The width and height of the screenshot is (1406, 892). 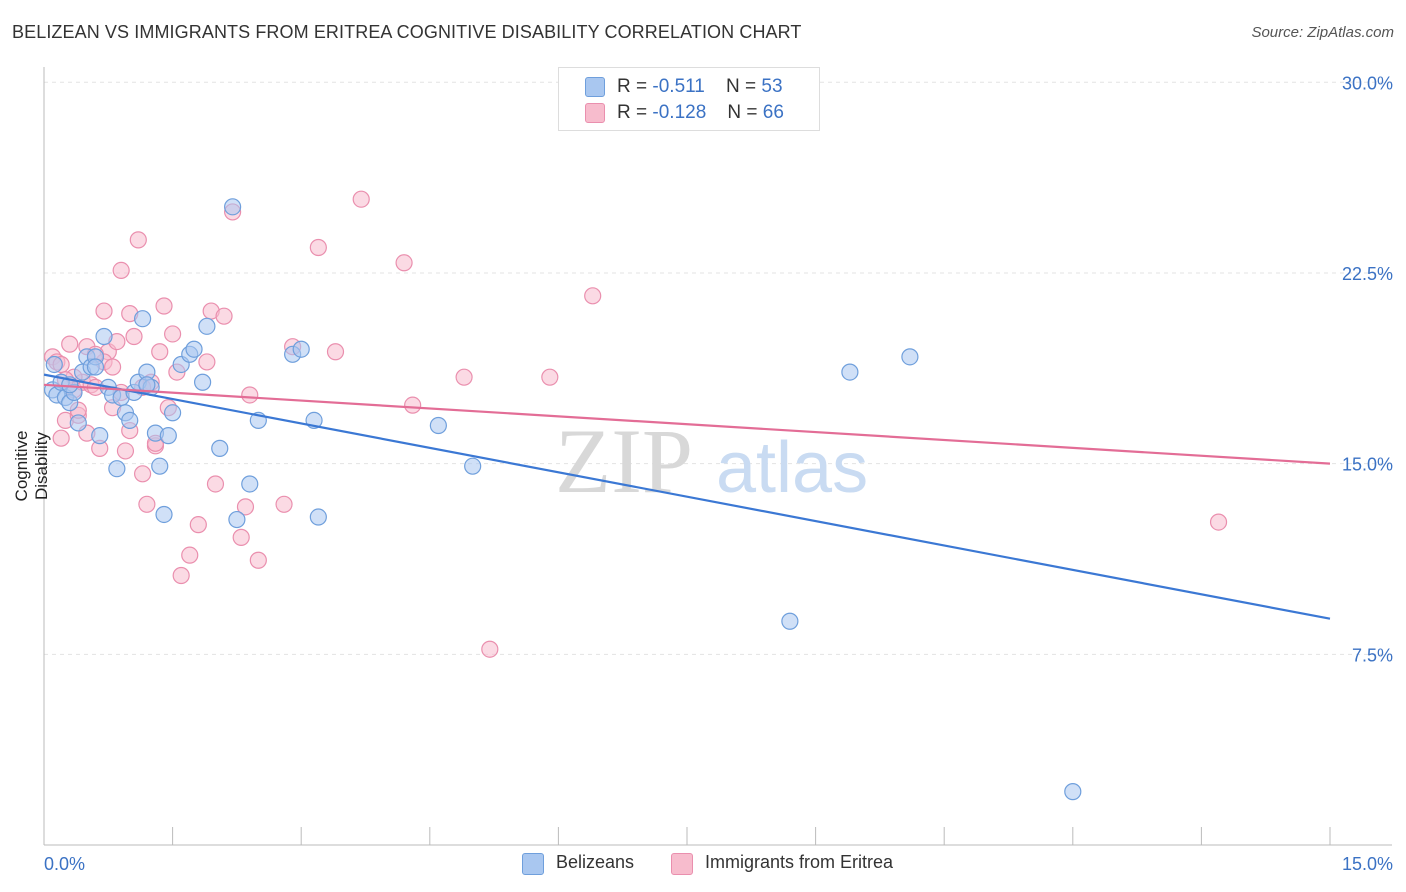 What do you see at coordinates (1367, 465) in the screenshot?
I see `y-tick-label: 15.0%` at bounding box center [1367, 465].